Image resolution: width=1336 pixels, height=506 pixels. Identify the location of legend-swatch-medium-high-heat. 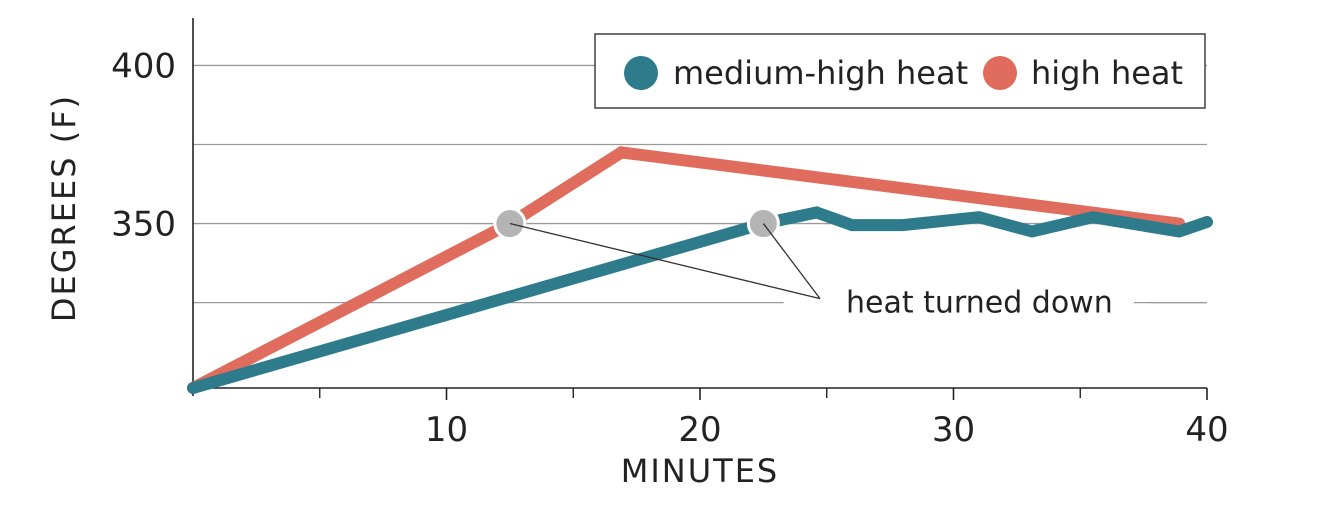
(641, 73).